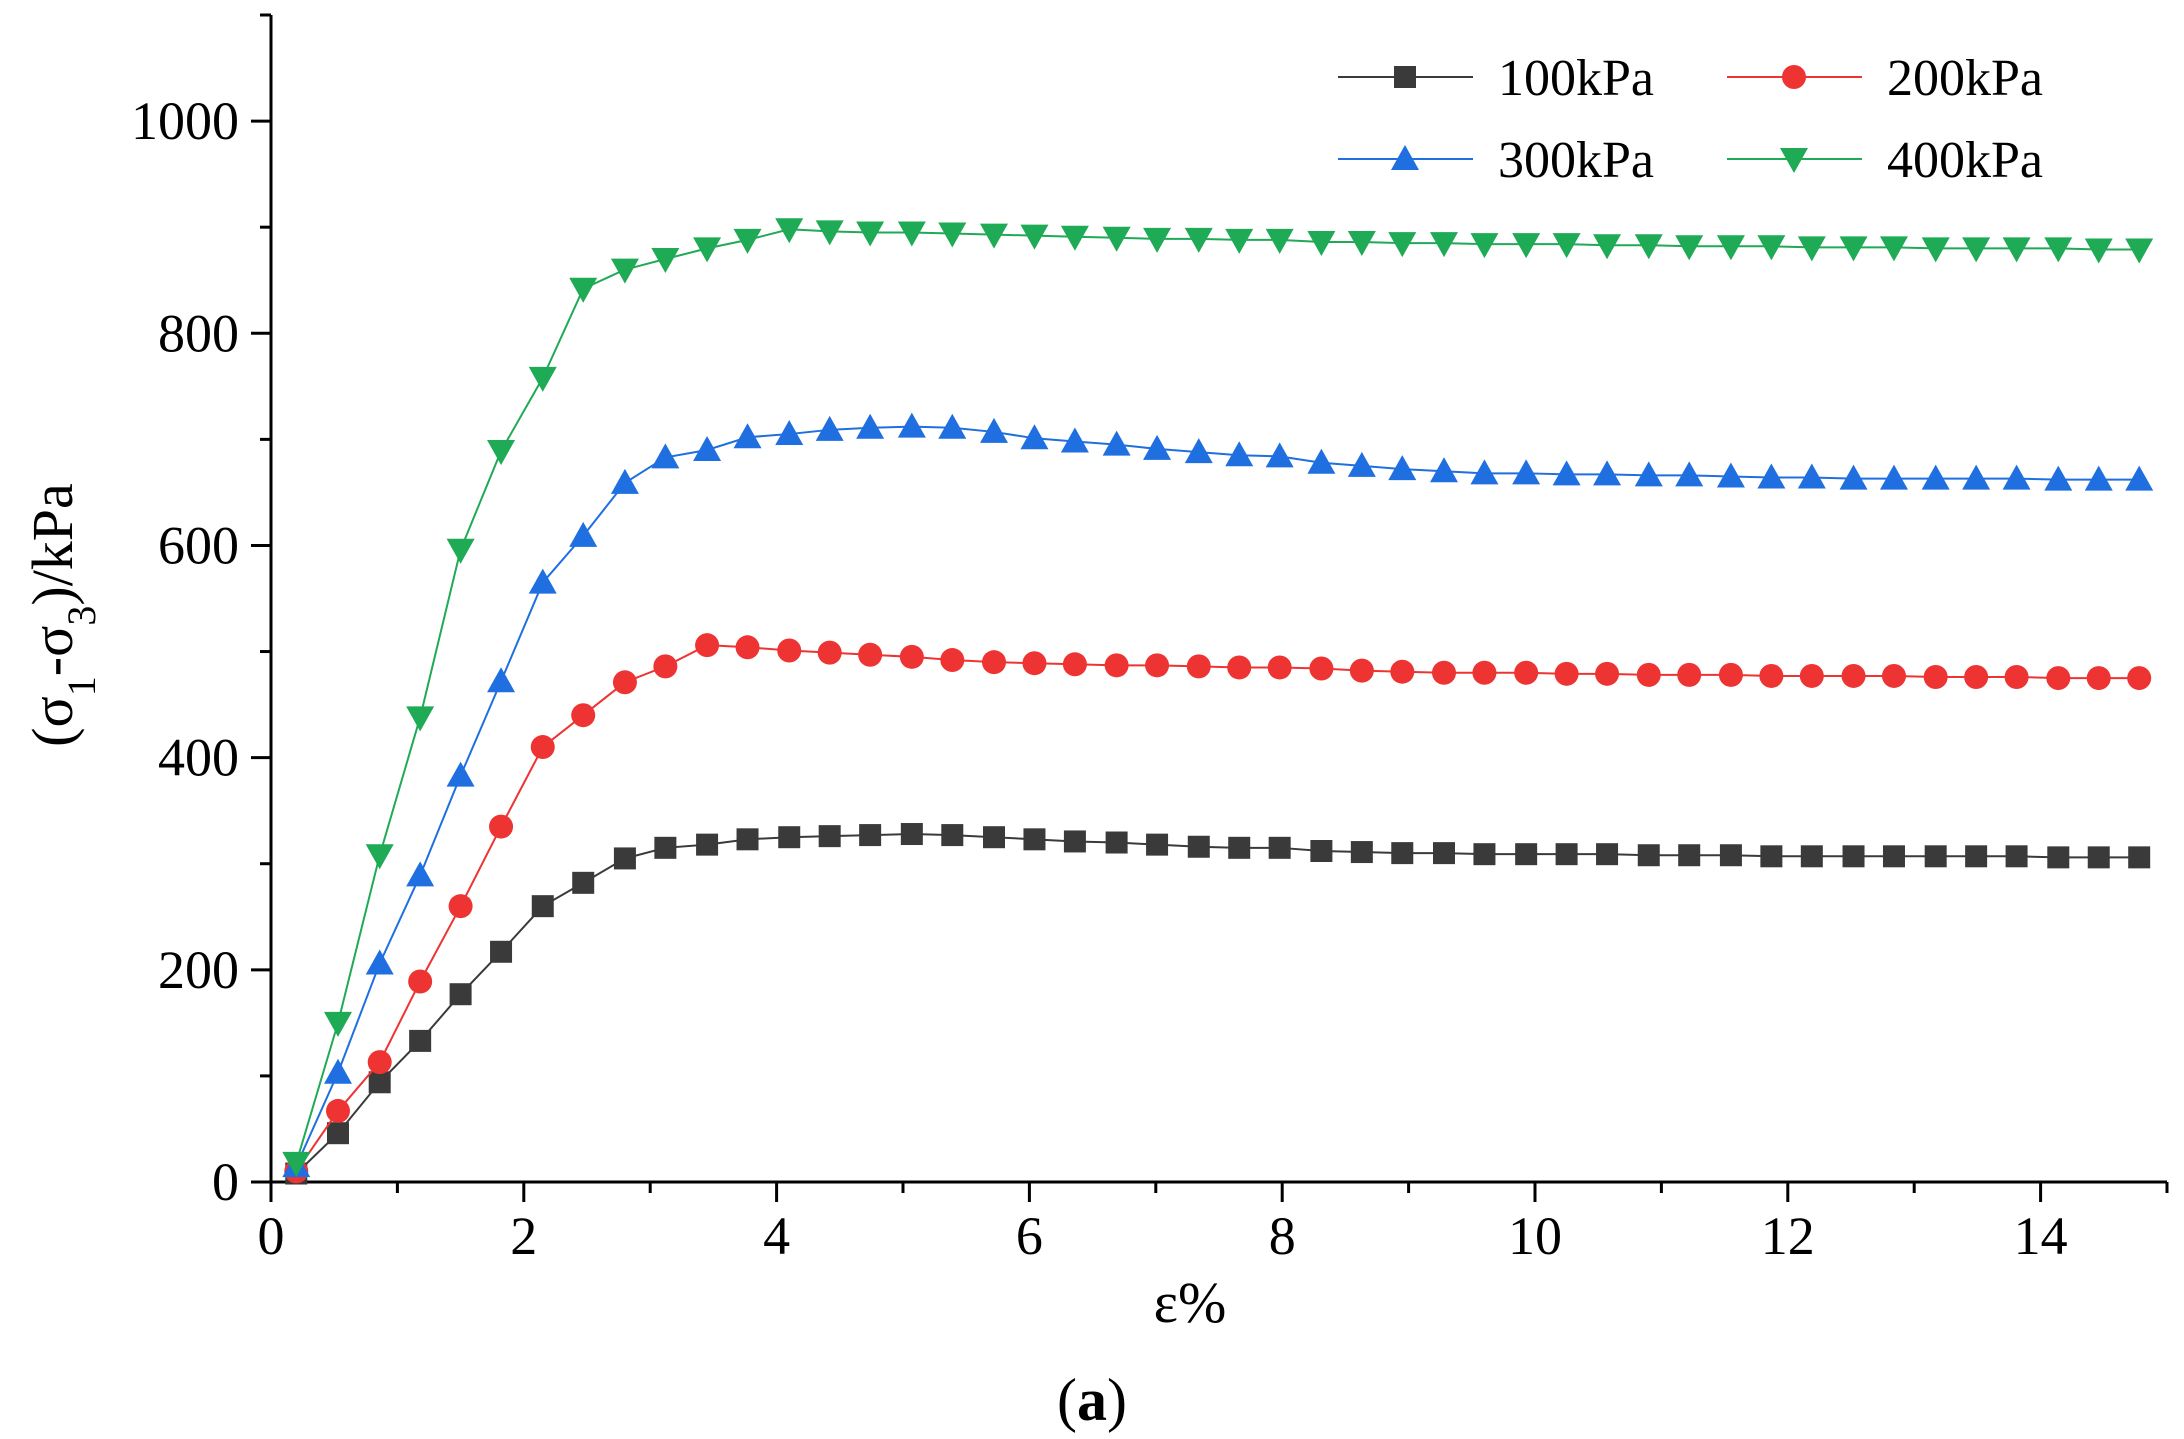  I want to click on legend-label: 400kPa, so click(1965, 160).